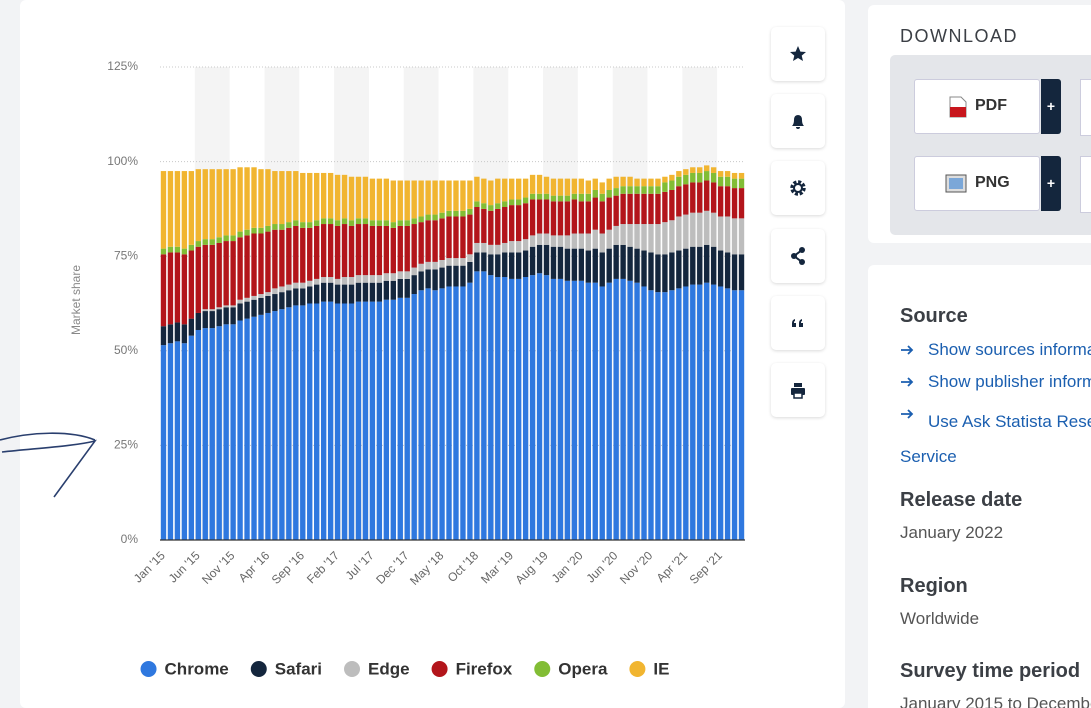 The width and height of the screenshot is (1091, 708). What do you see at coordinates (1051, 106) in the screenshot?
I see `pdf-plus: +` at bounding box center [1051, 106].